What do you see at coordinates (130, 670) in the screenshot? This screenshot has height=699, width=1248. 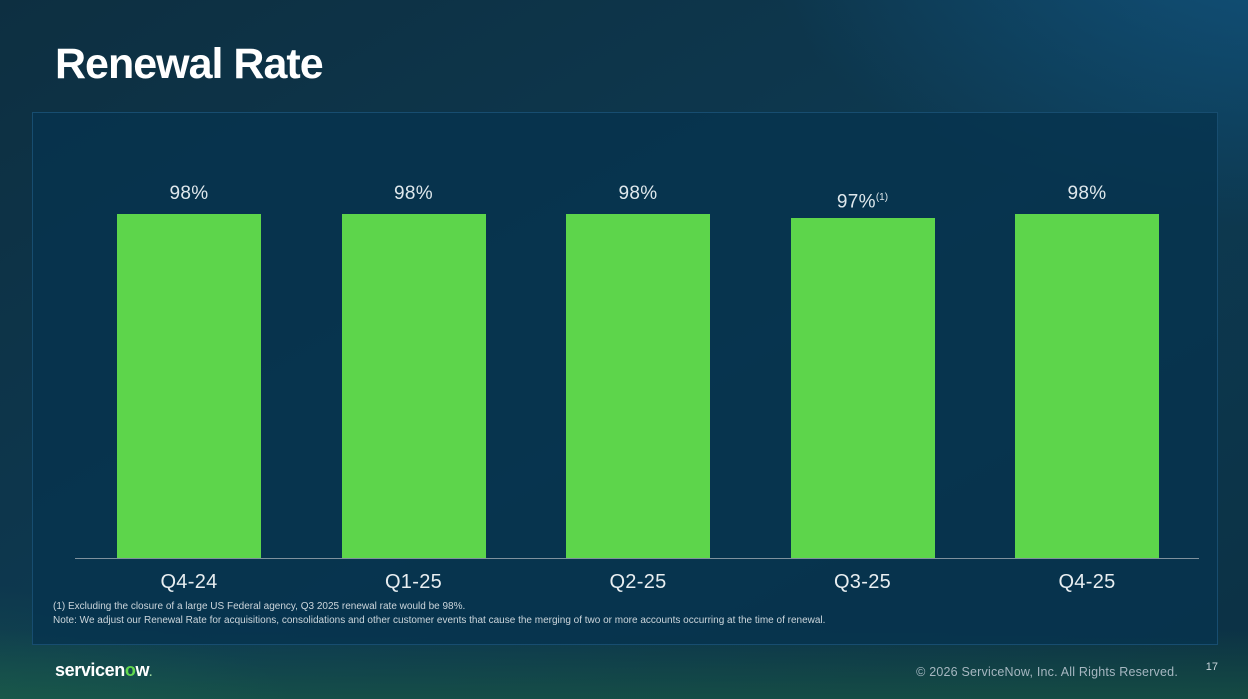 I see `logo-green-o: o` at bounding box center [130, 670].